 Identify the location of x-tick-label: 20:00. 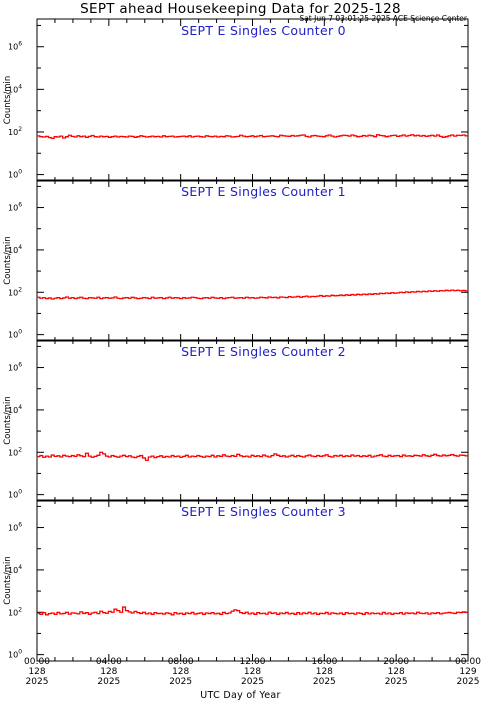
(396, 662).